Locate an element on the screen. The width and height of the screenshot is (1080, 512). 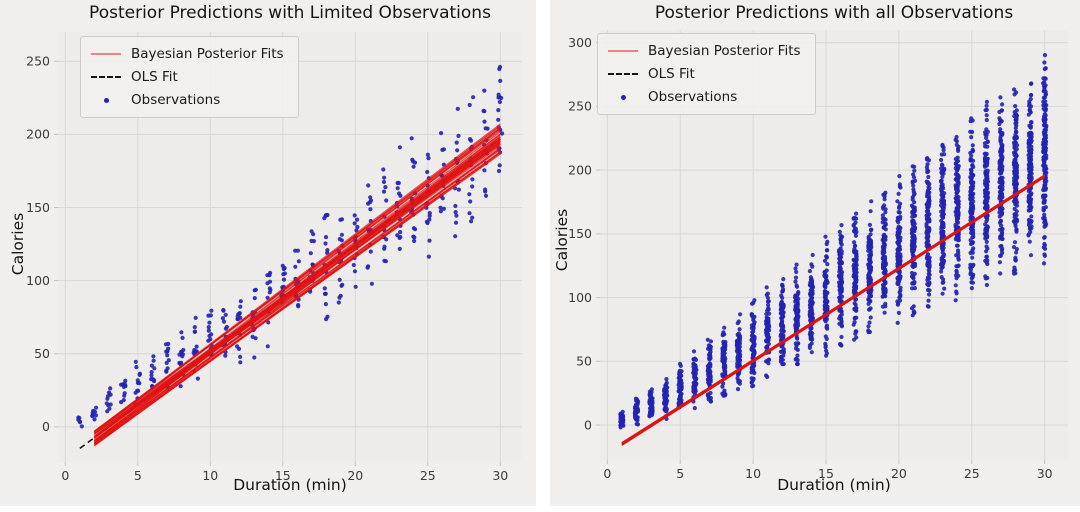
right-x-axis-label: Duration (min) is located at coordinates (834, 485).